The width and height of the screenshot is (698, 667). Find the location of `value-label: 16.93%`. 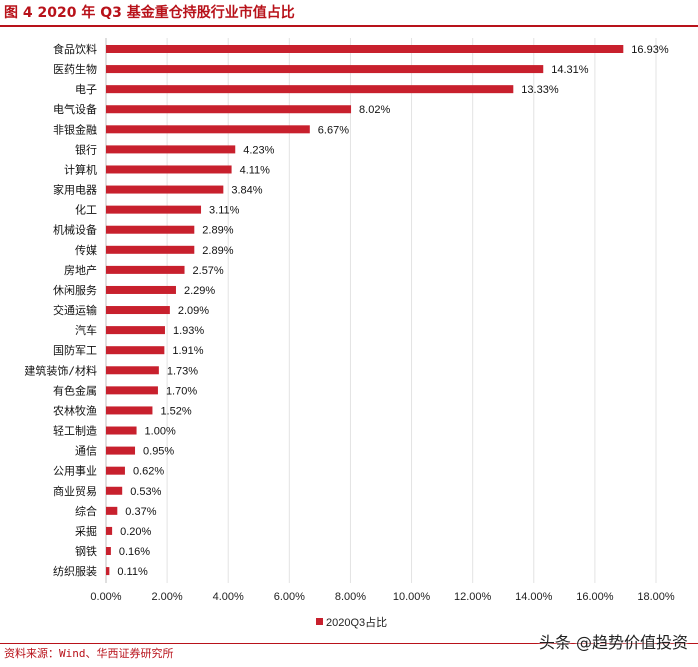

value-label: 16.93% is located at coordinates (650, 50).